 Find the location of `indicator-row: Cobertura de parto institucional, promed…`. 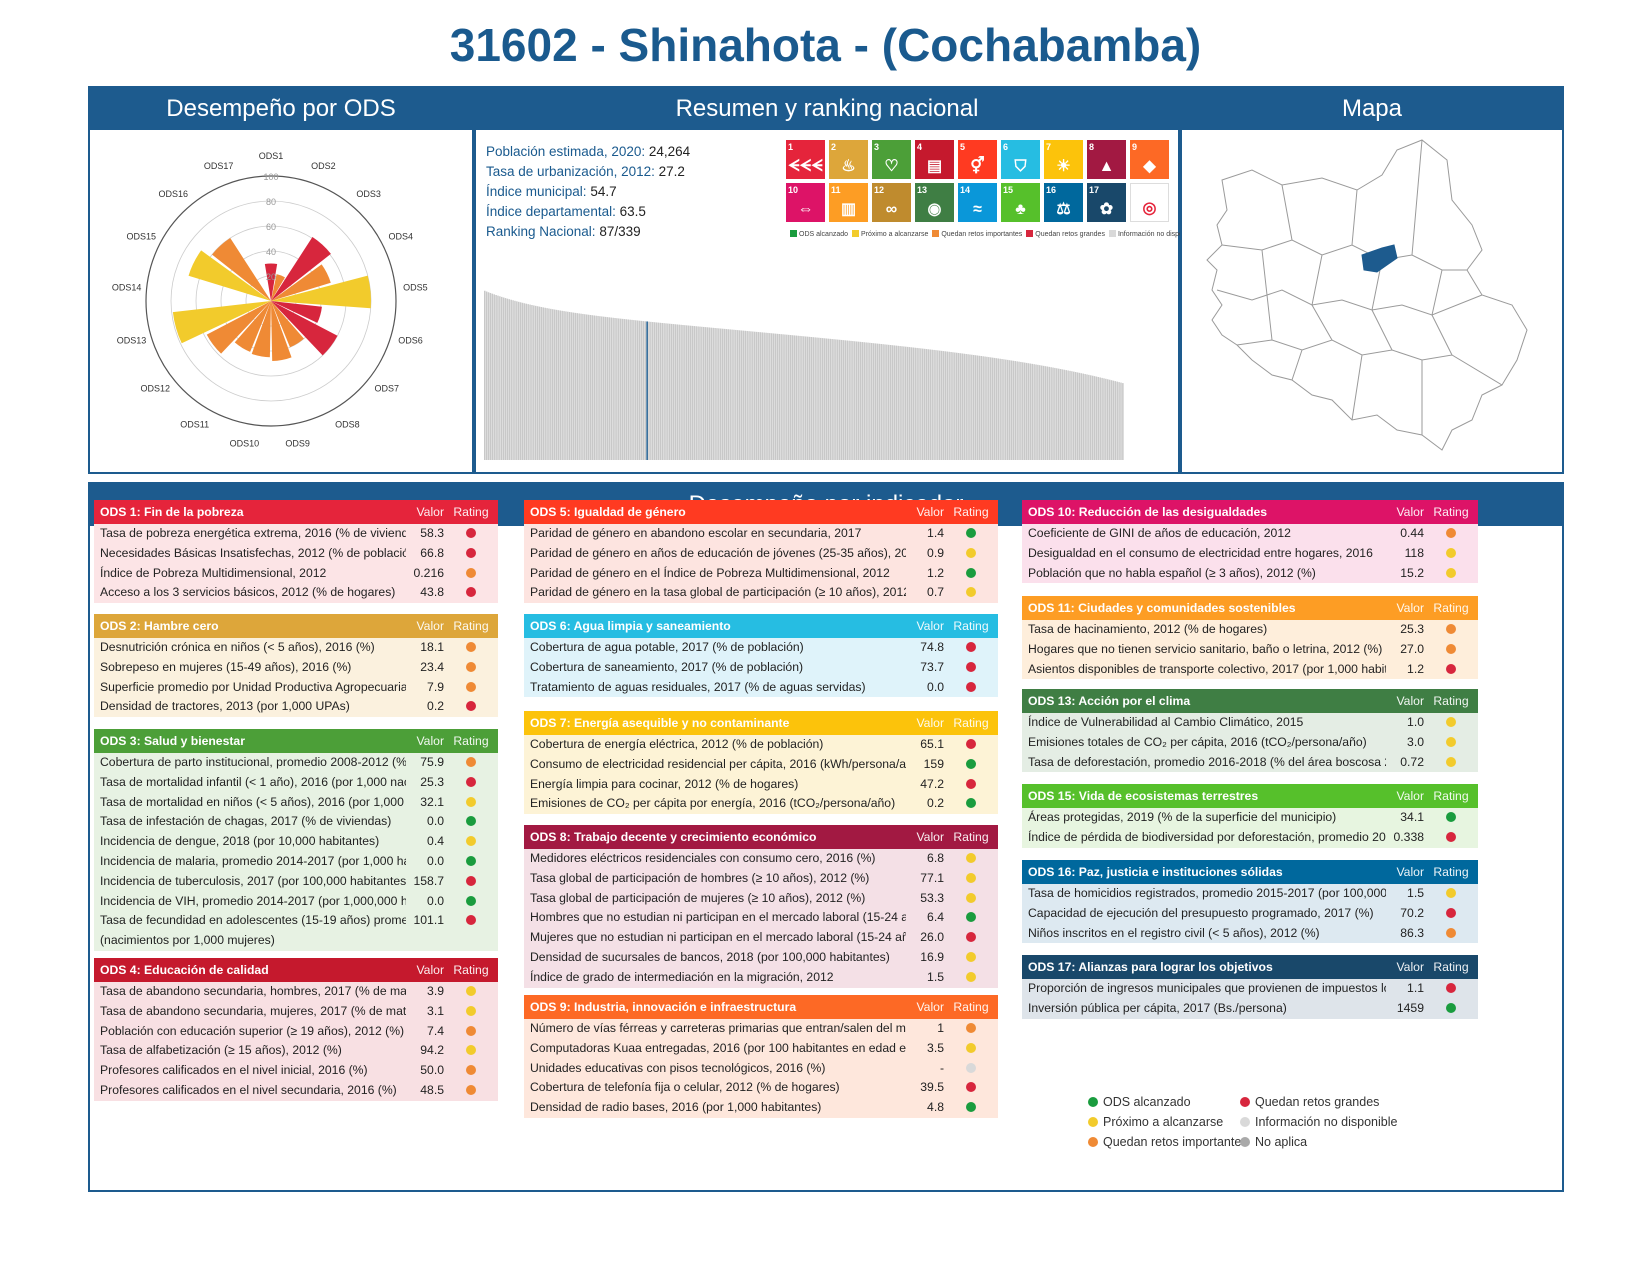

indicator-row: Cobertura de parto institucional, promed… is located at coordinates (296, 763).